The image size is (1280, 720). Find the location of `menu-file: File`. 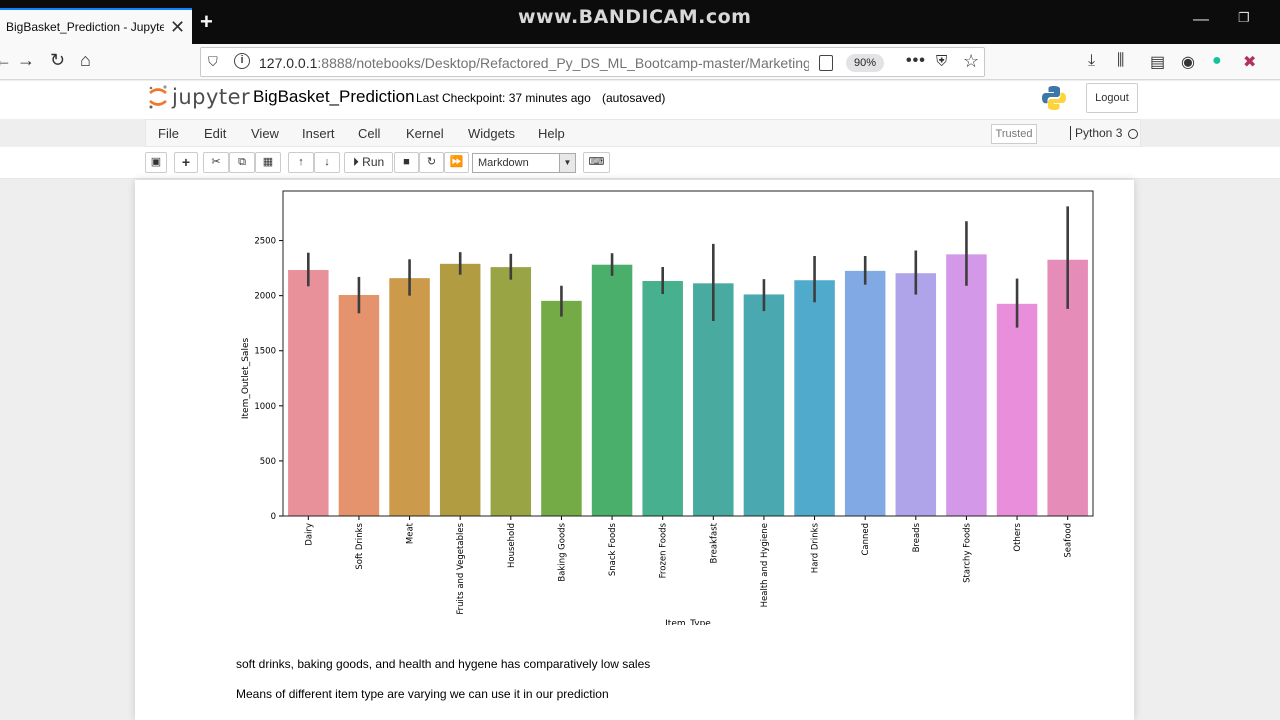

menu-file: File is located at coordinates (168, 133).